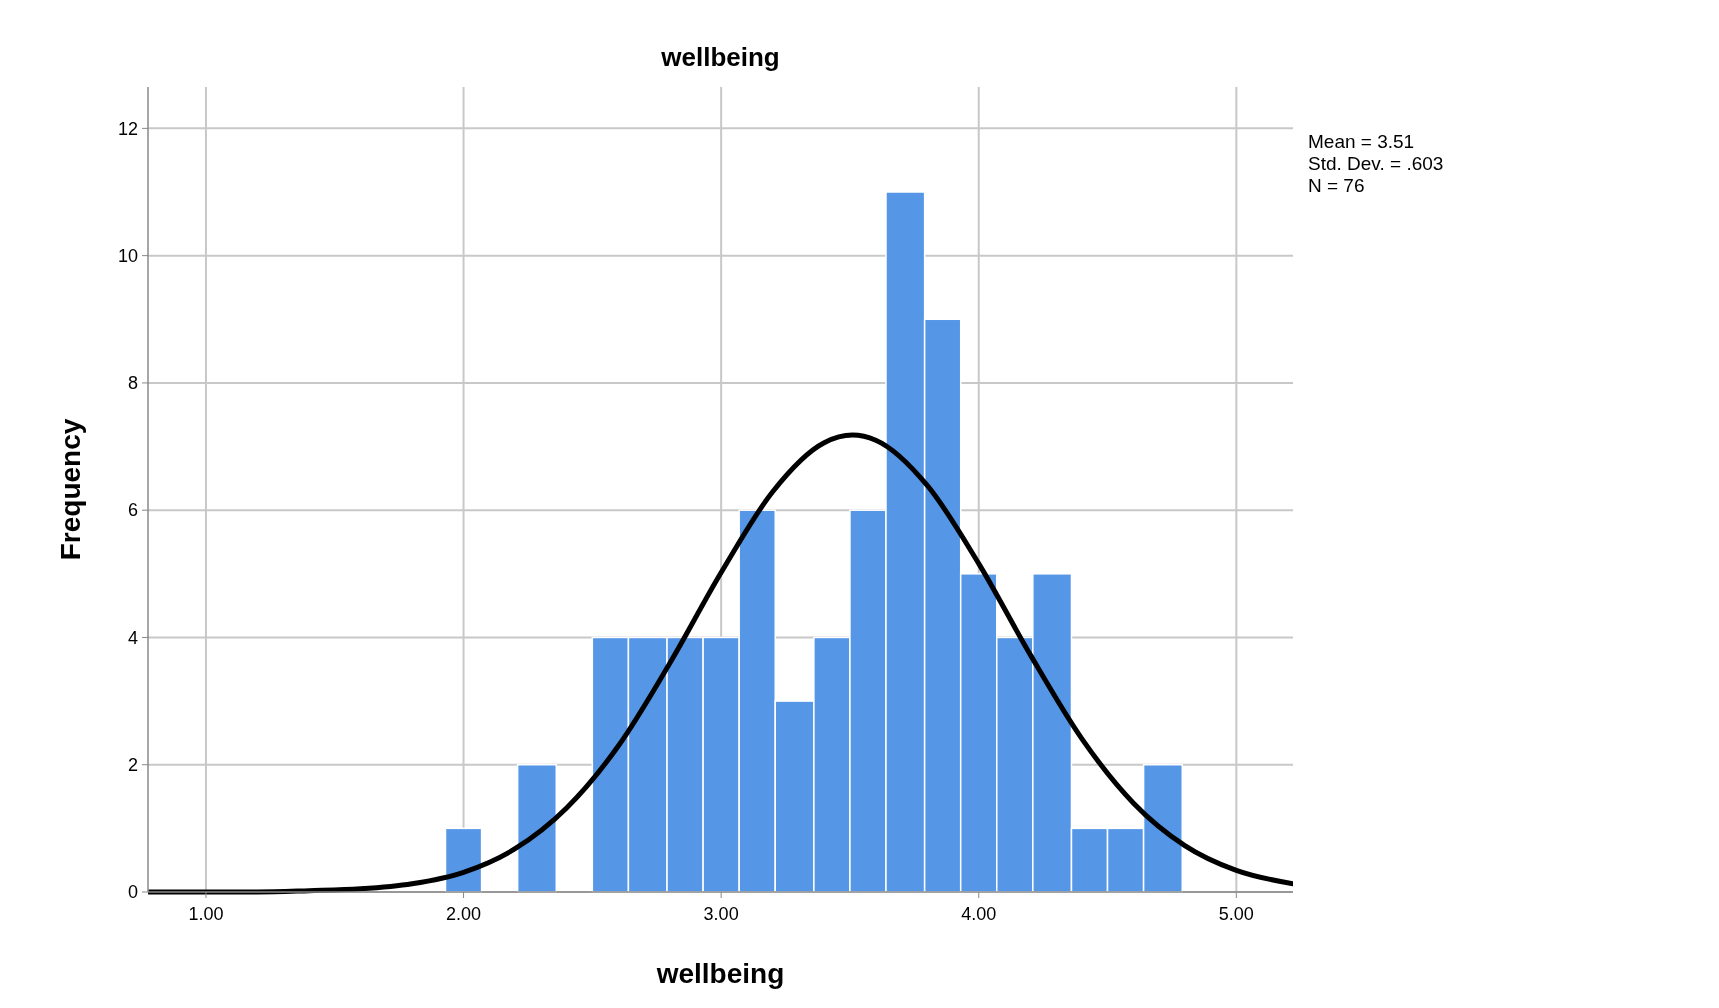 The height and width of the screenshot is (1008, 1719). Describe the element at coordinates (720, 973) in the screenshot. I see `x-axis-title: wellbeing` at that location.